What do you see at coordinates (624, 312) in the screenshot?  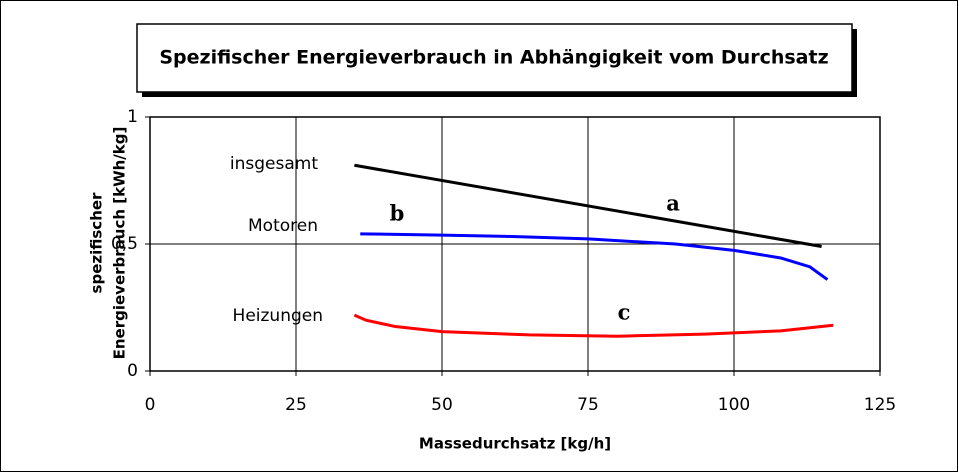 I see `annotation: c` at bounding box center [624, 312].